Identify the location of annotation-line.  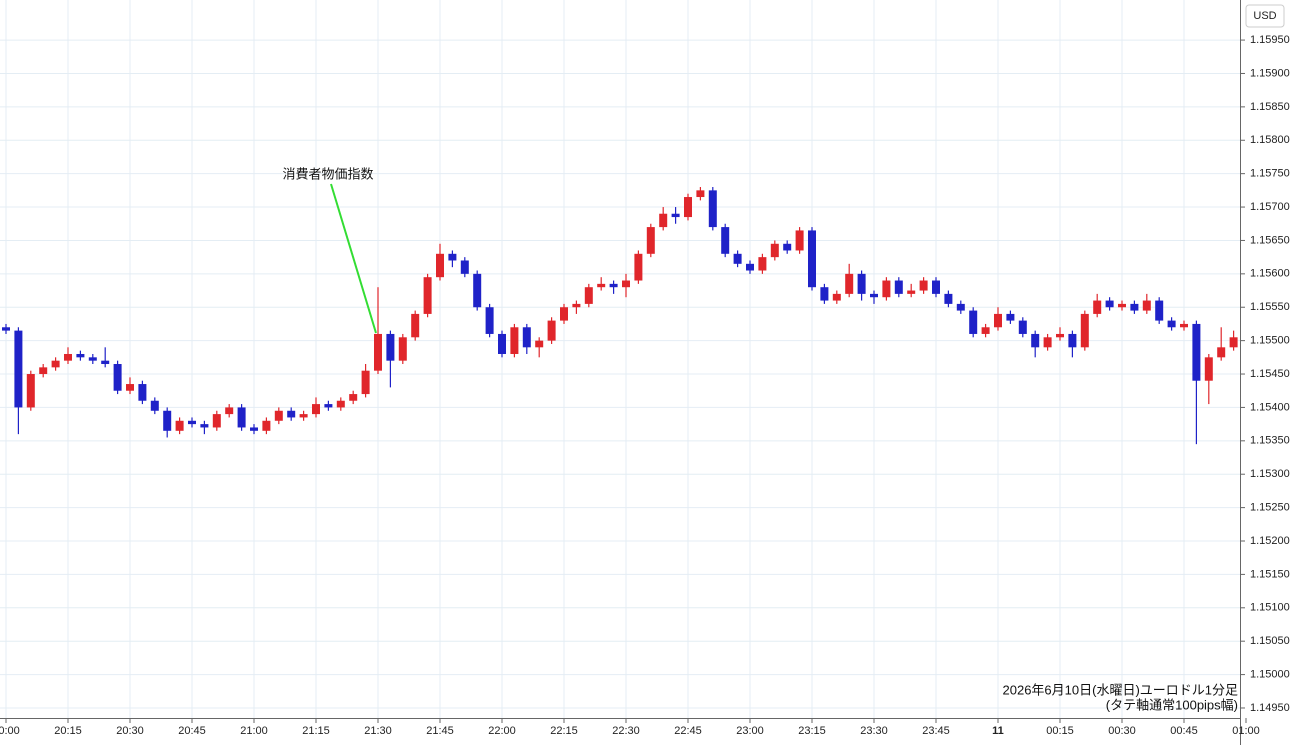
(353, 258).